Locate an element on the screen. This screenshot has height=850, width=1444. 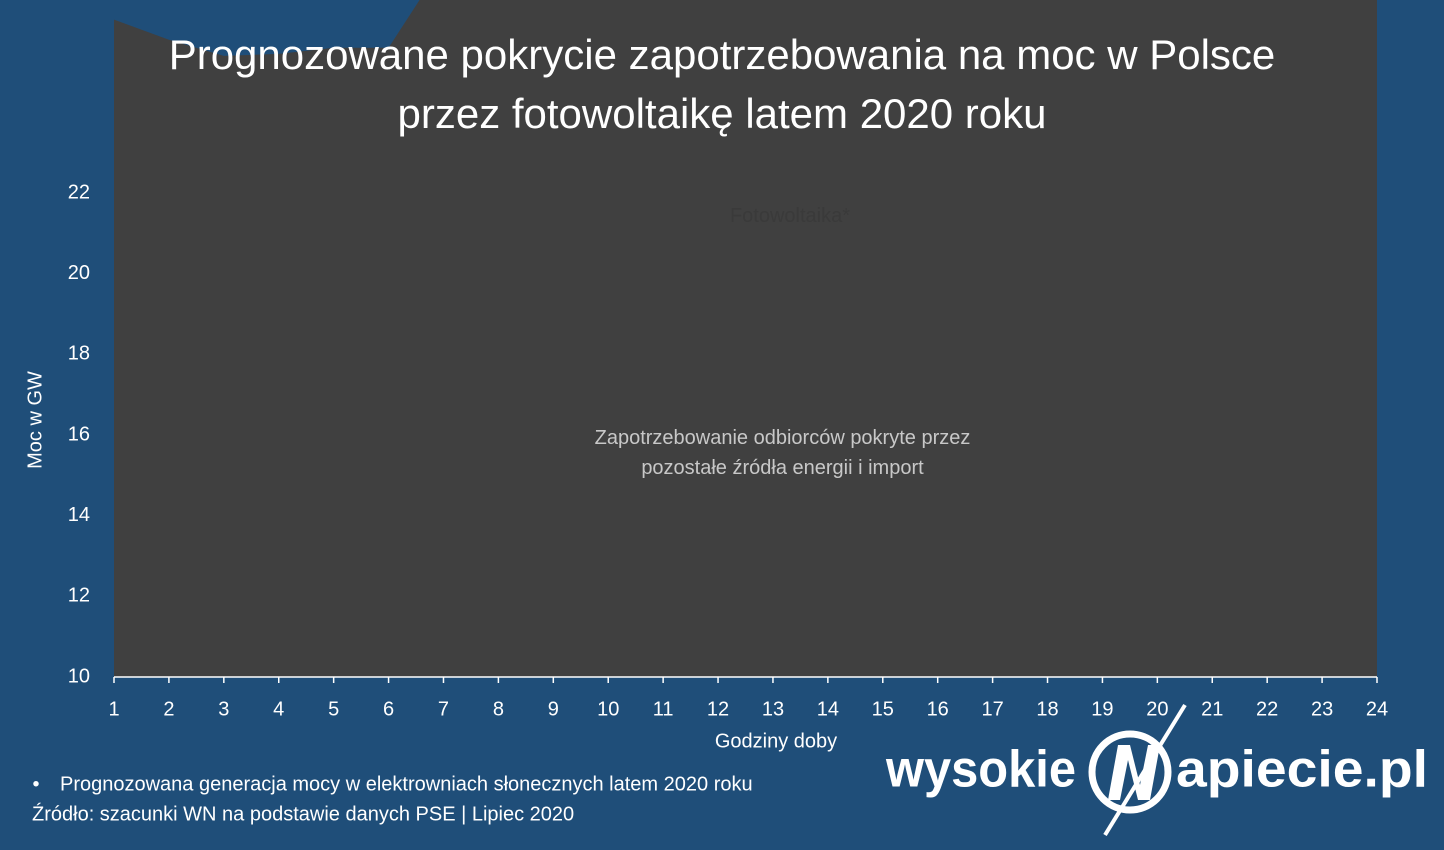
x-tick-label: 17 is located at coordinates (992, 709).